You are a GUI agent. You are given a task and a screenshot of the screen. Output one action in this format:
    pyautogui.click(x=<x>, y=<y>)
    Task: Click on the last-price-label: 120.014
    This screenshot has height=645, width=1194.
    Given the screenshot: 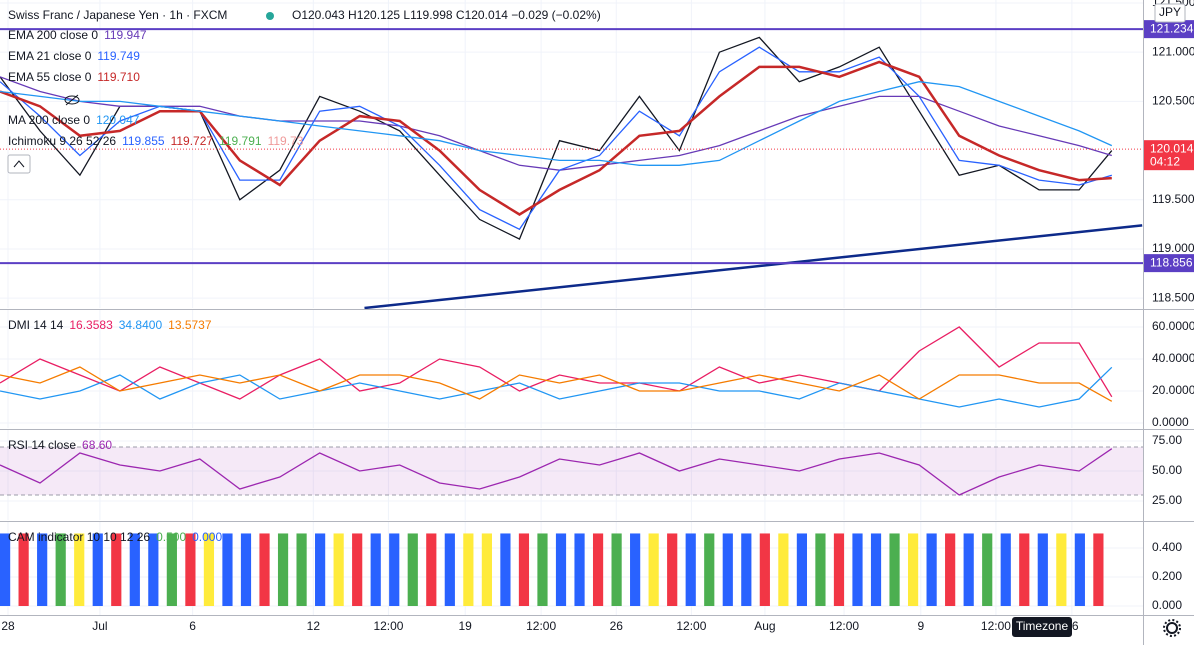 What is the action you would take?
    pyautogui.click(x=1172, y=148)
    